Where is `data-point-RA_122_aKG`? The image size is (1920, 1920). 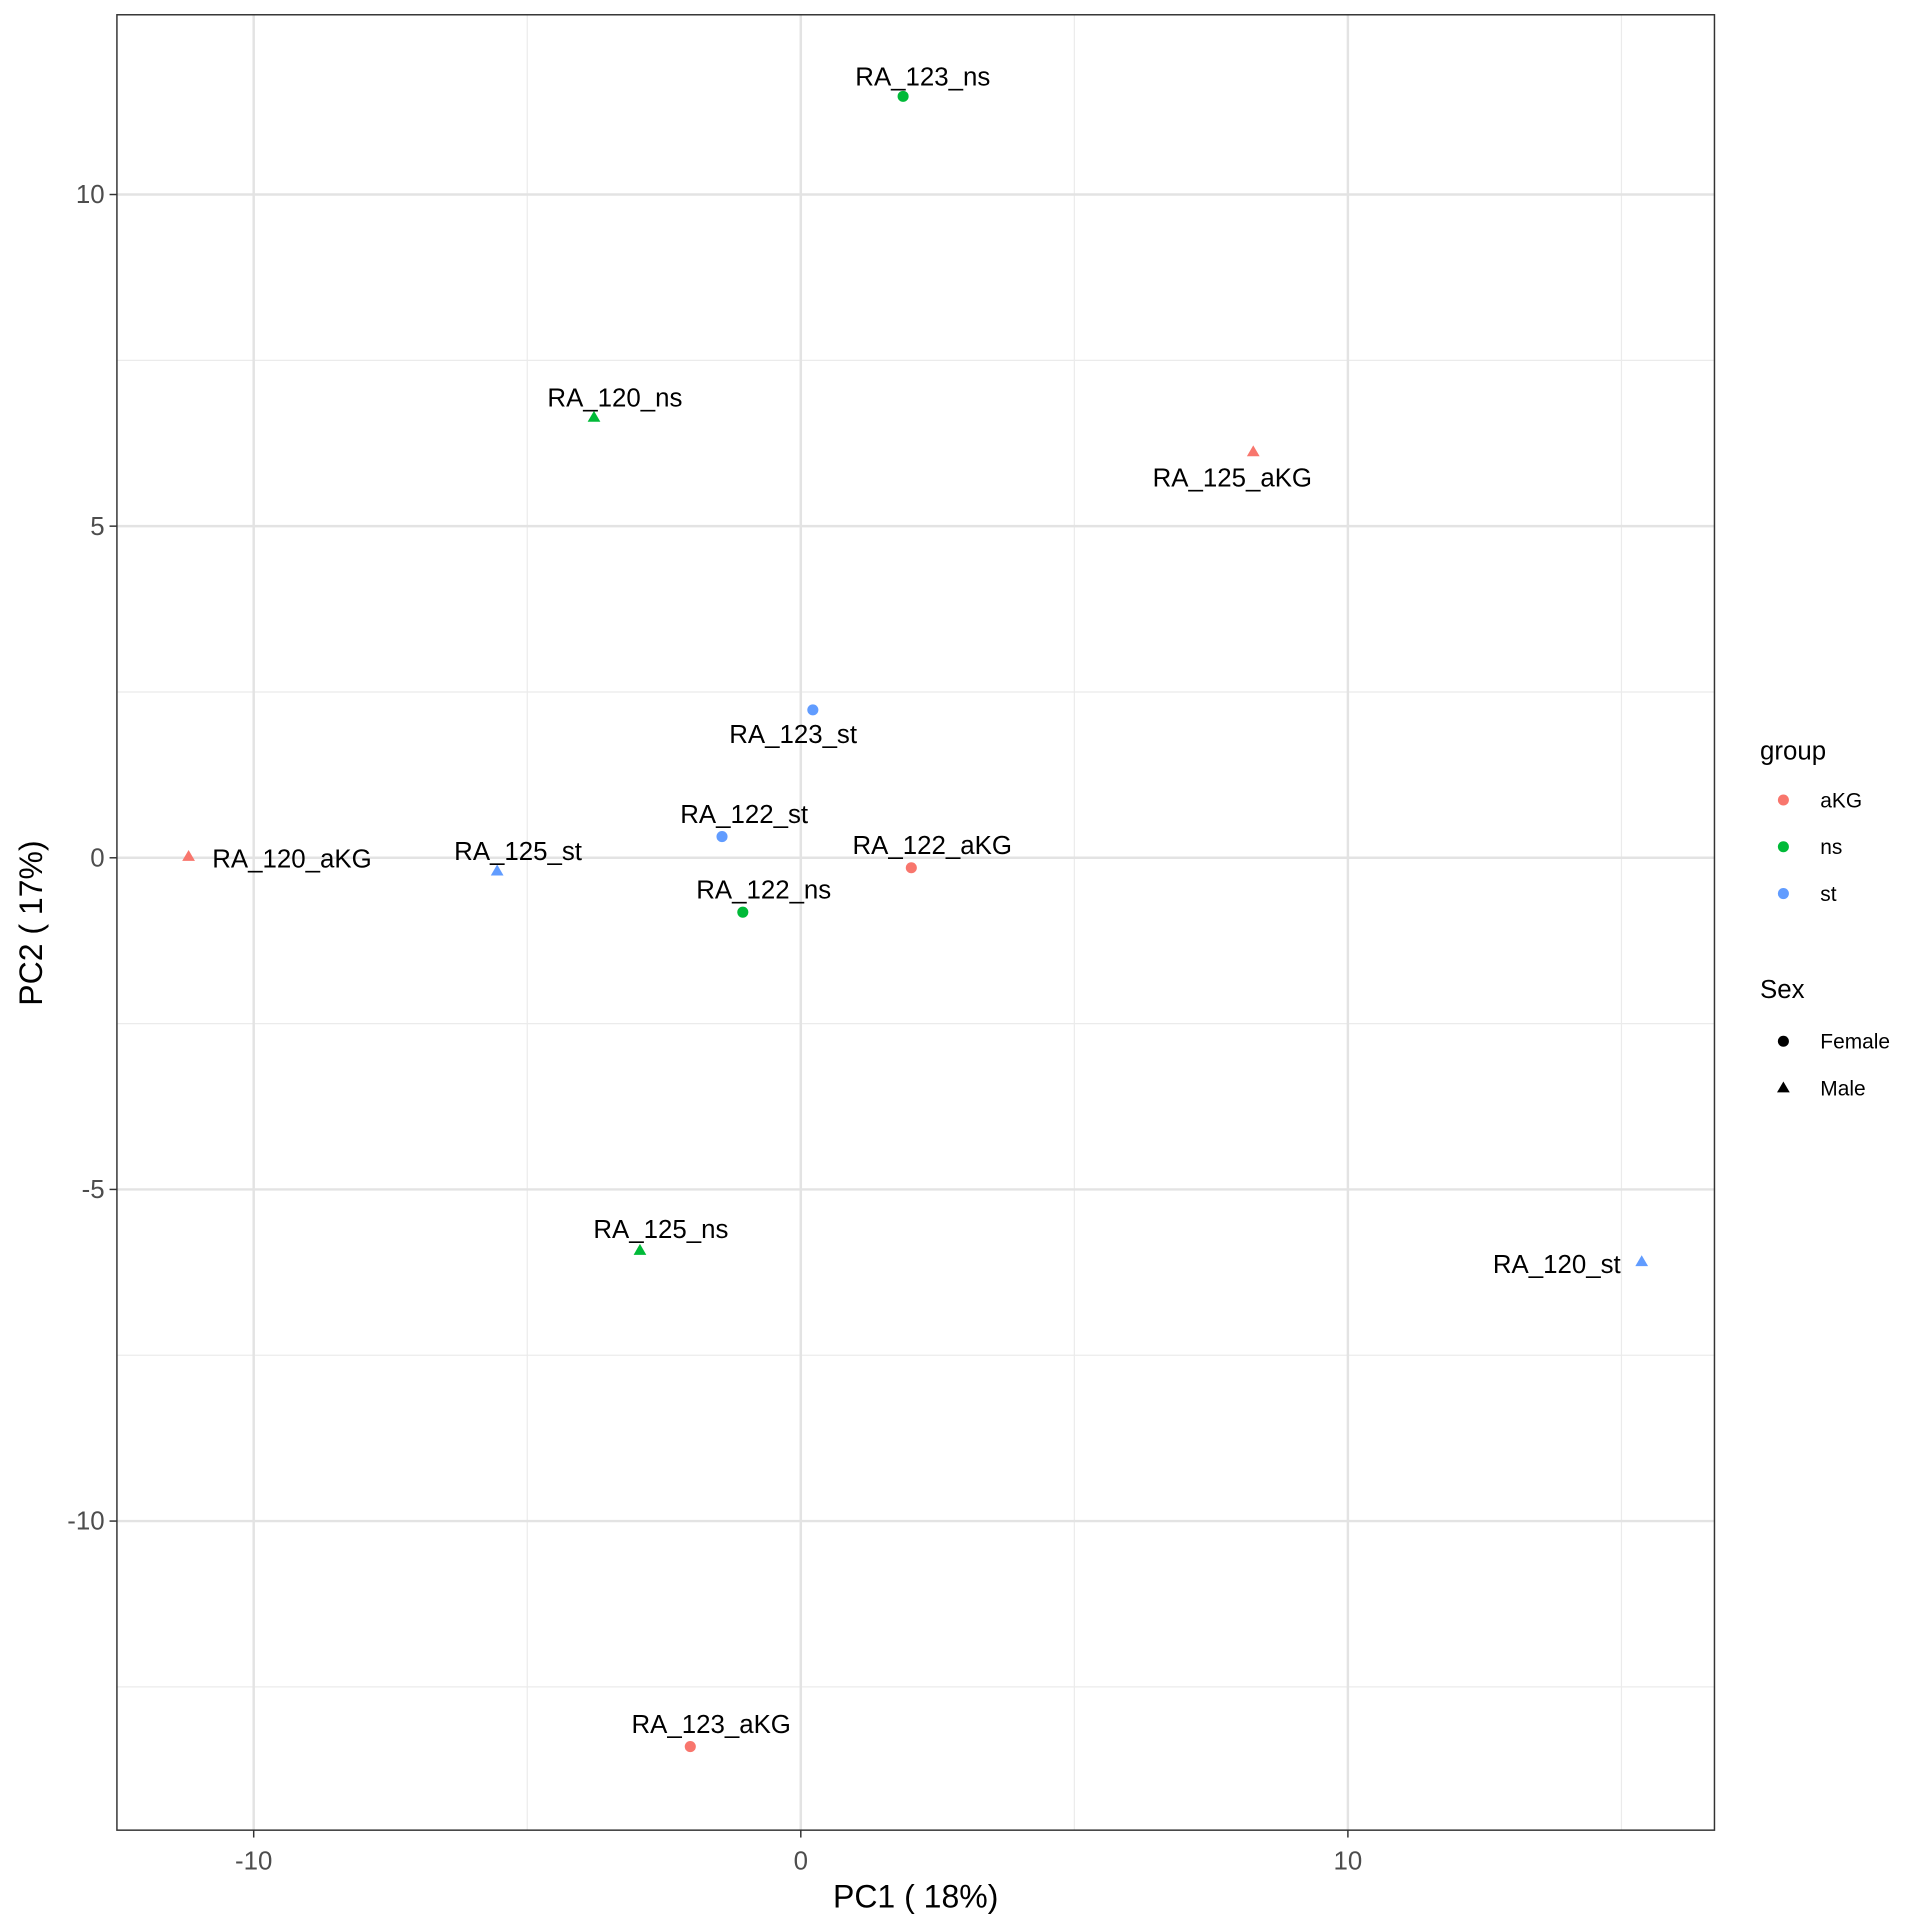
data-point-RA_122_aKG is located at coordinates (911, 868).